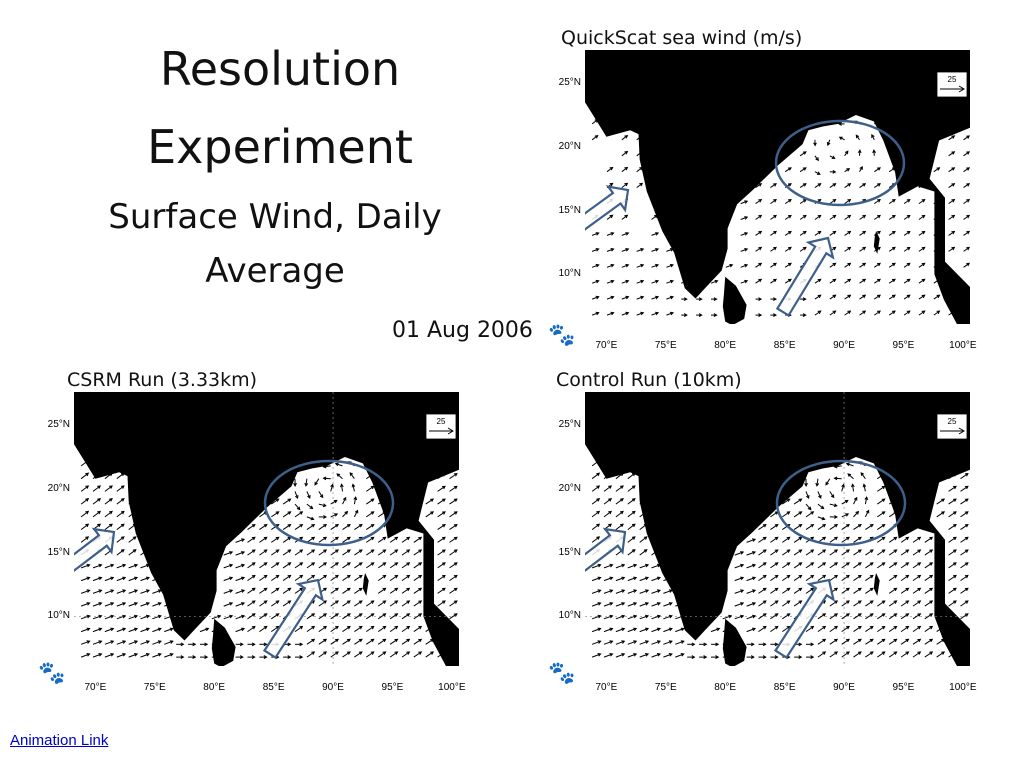 The width and height of the screenshot is (1024, 768). Describe the element at coordinates (58, 425) in the screenshot. I see `lat-tick-label: 25°N` at that location.